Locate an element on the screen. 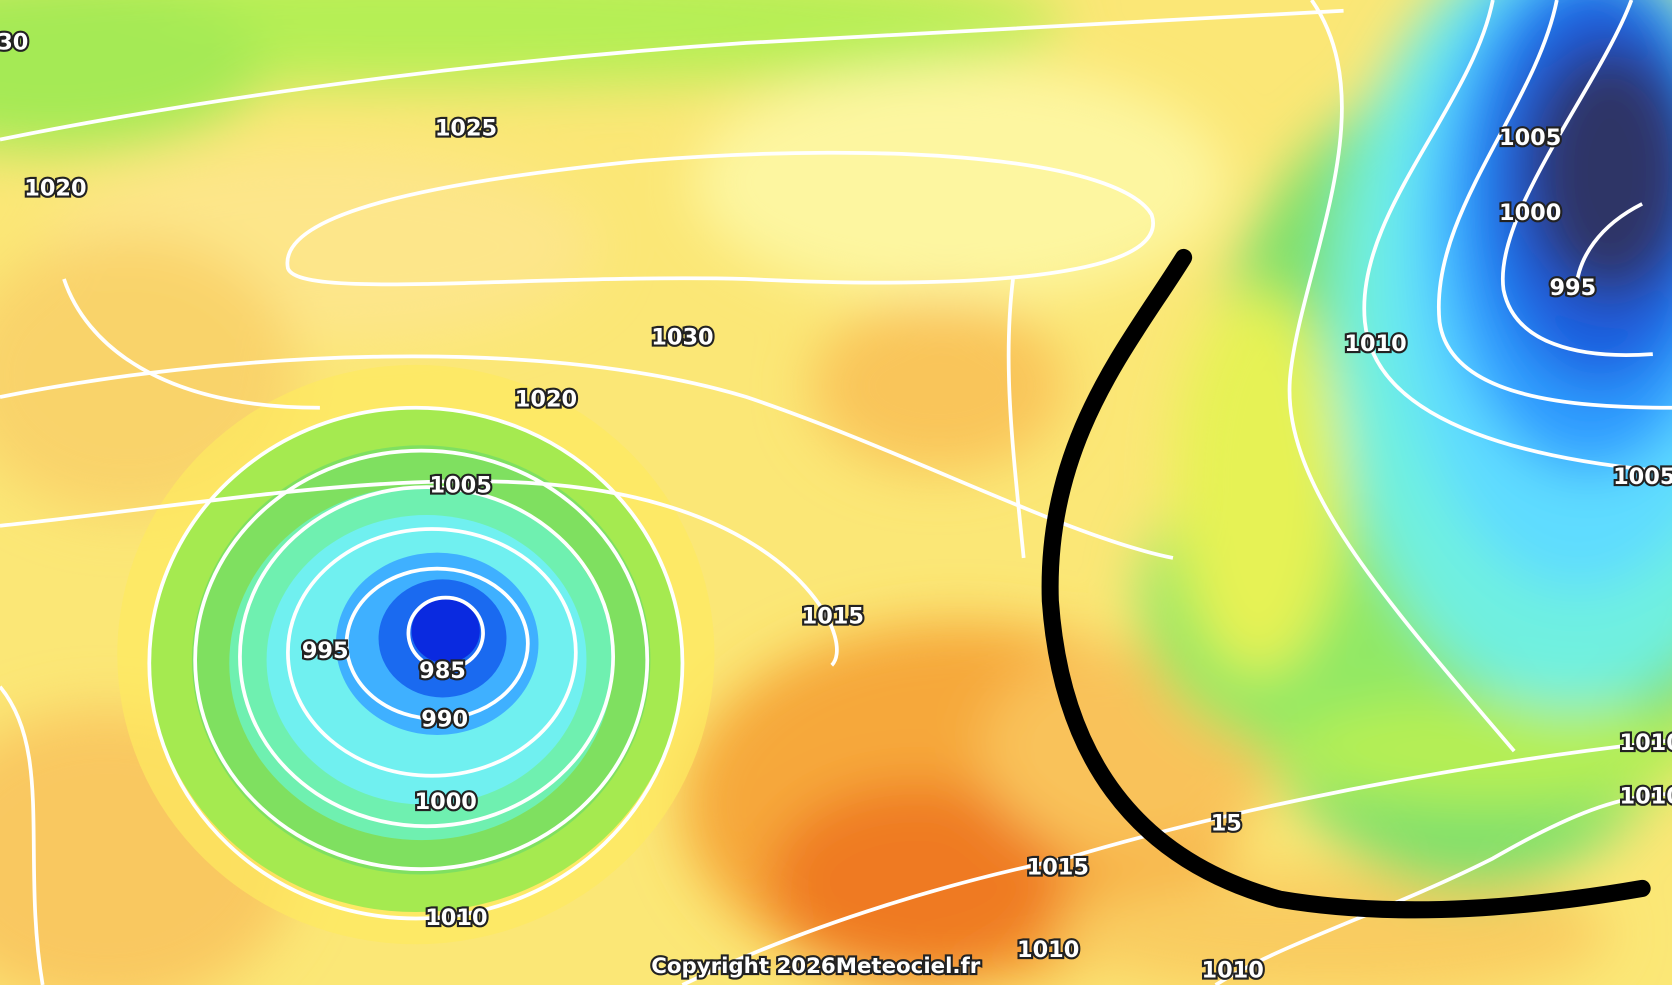 This screenshot has height=985, width=1672. isobar-label: 985 is located at coordinates (442, 671).